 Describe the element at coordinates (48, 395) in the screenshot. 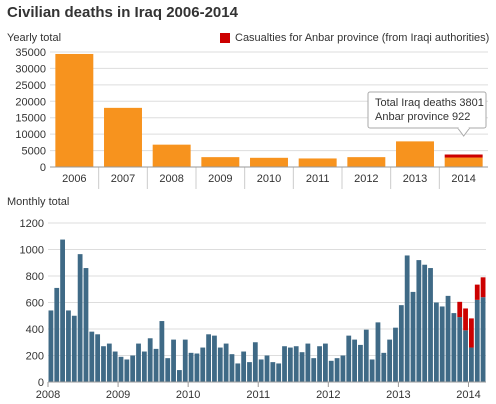

I see `monthly-x-tick-label: 2008` at that location.